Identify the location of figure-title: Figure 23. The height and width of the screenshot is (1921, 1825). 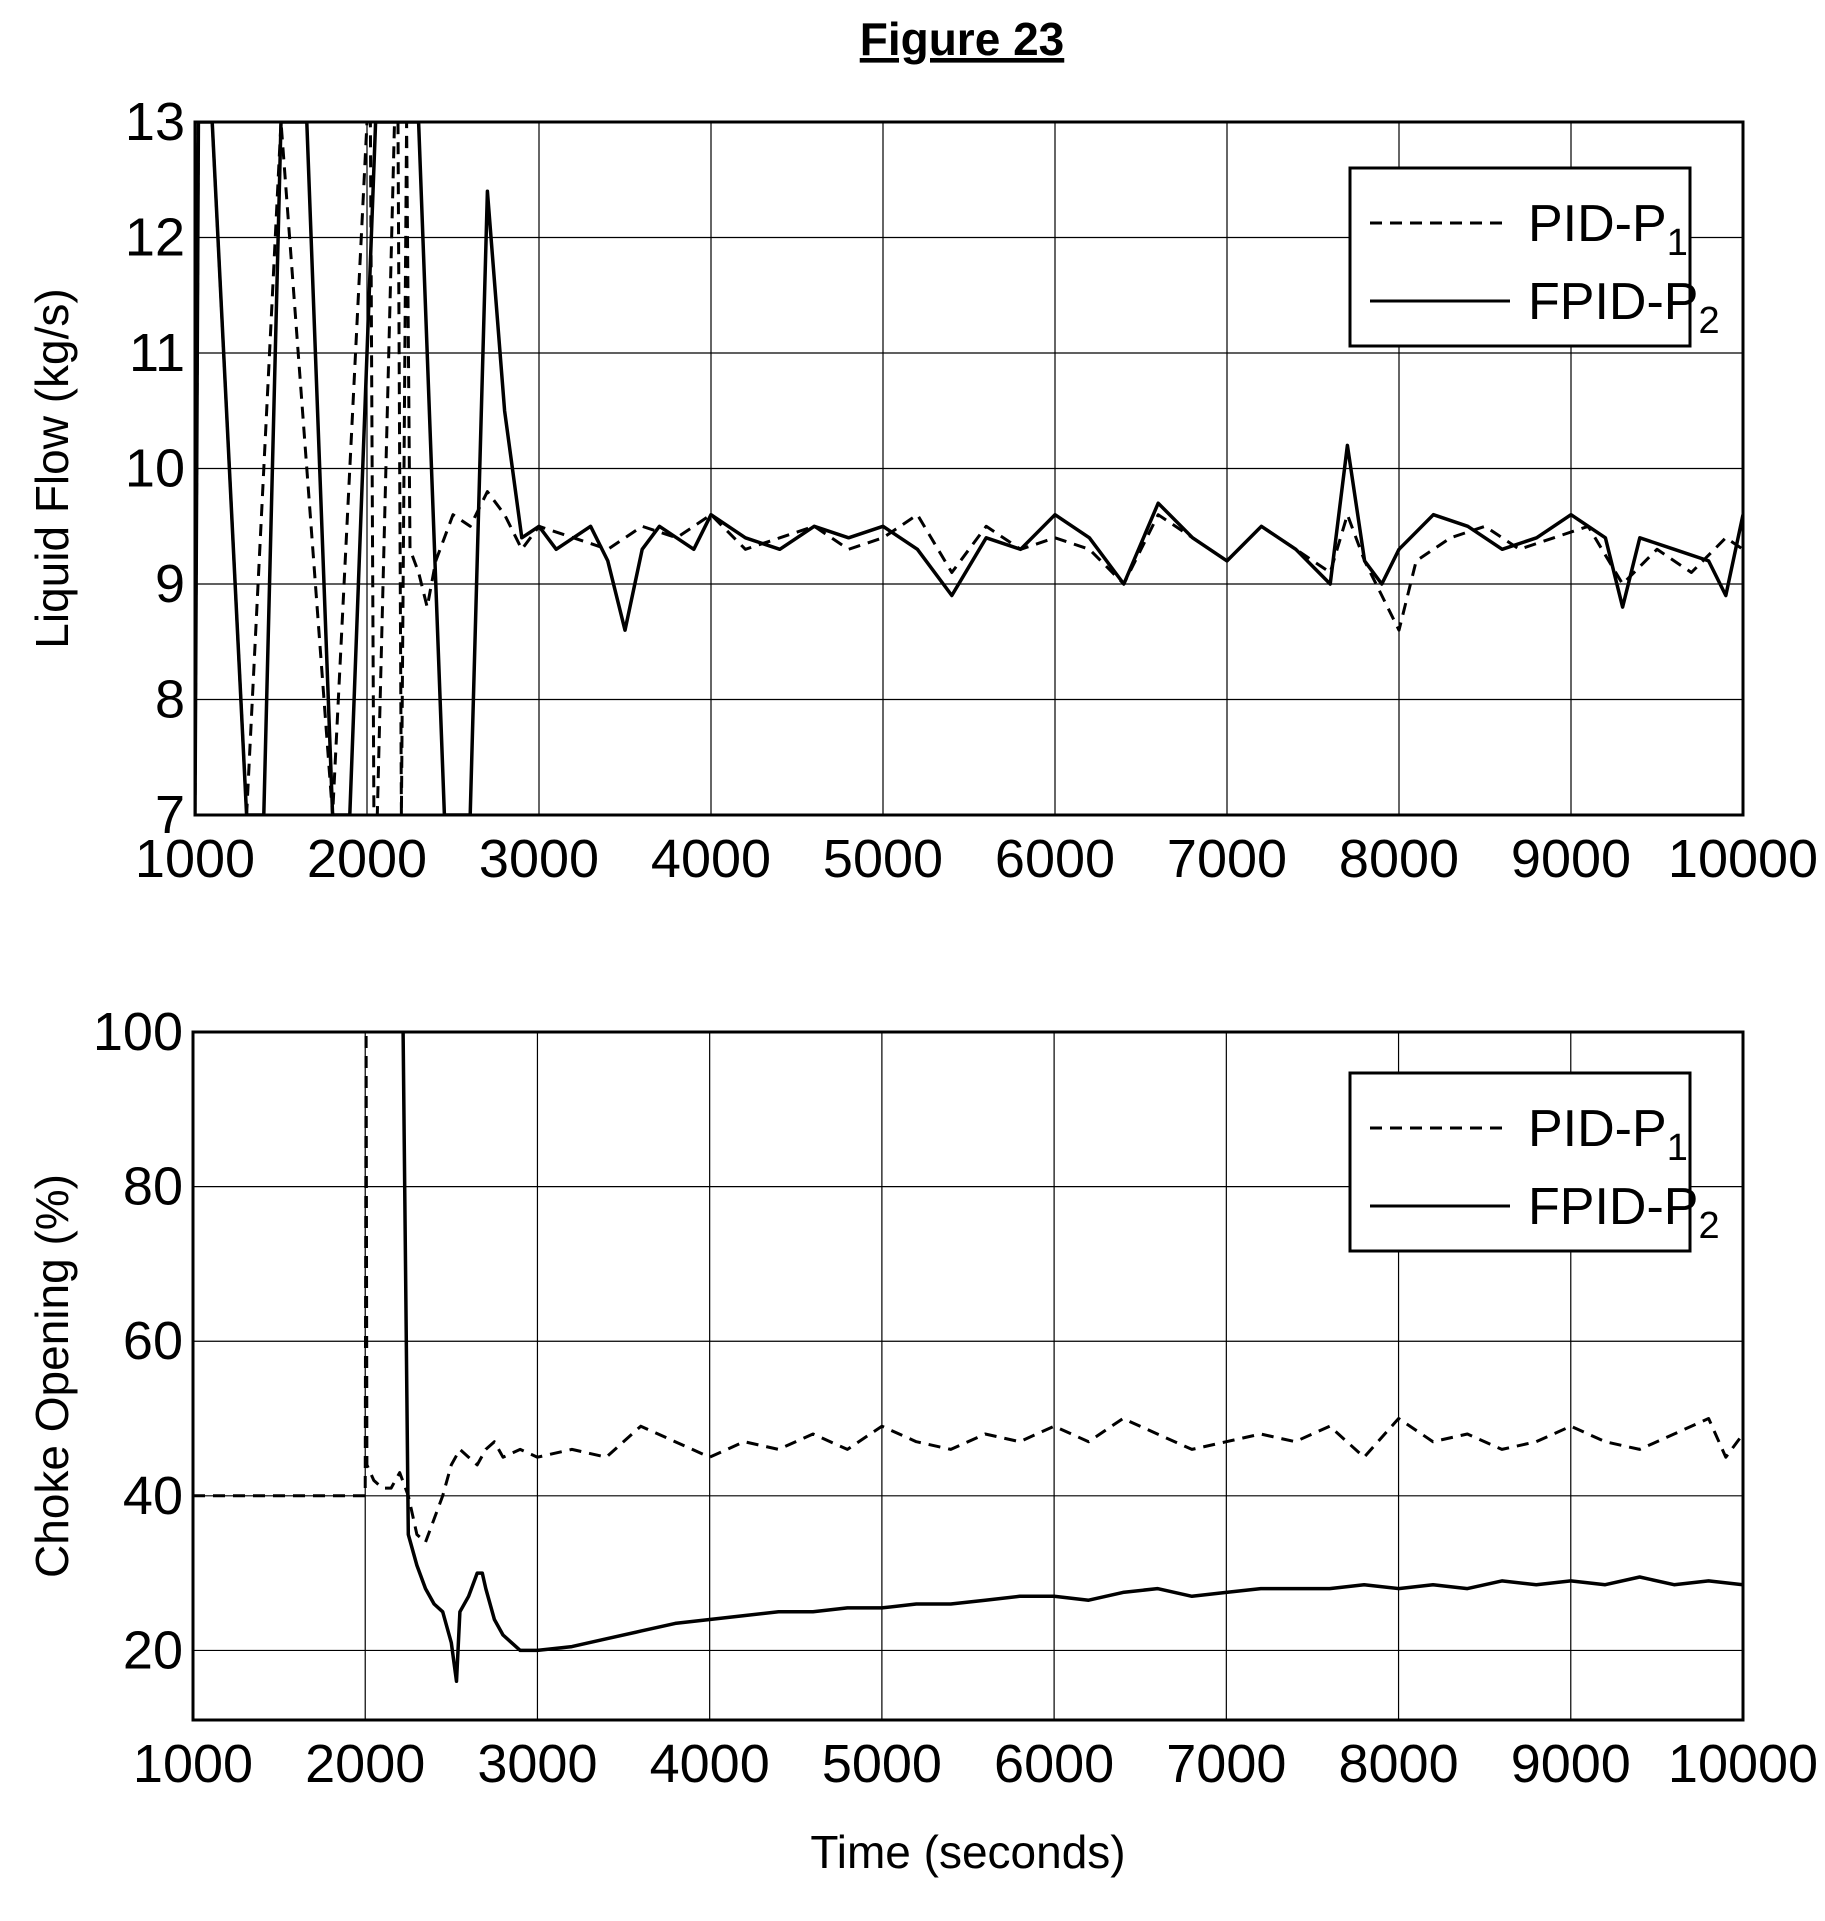
(962, 39).